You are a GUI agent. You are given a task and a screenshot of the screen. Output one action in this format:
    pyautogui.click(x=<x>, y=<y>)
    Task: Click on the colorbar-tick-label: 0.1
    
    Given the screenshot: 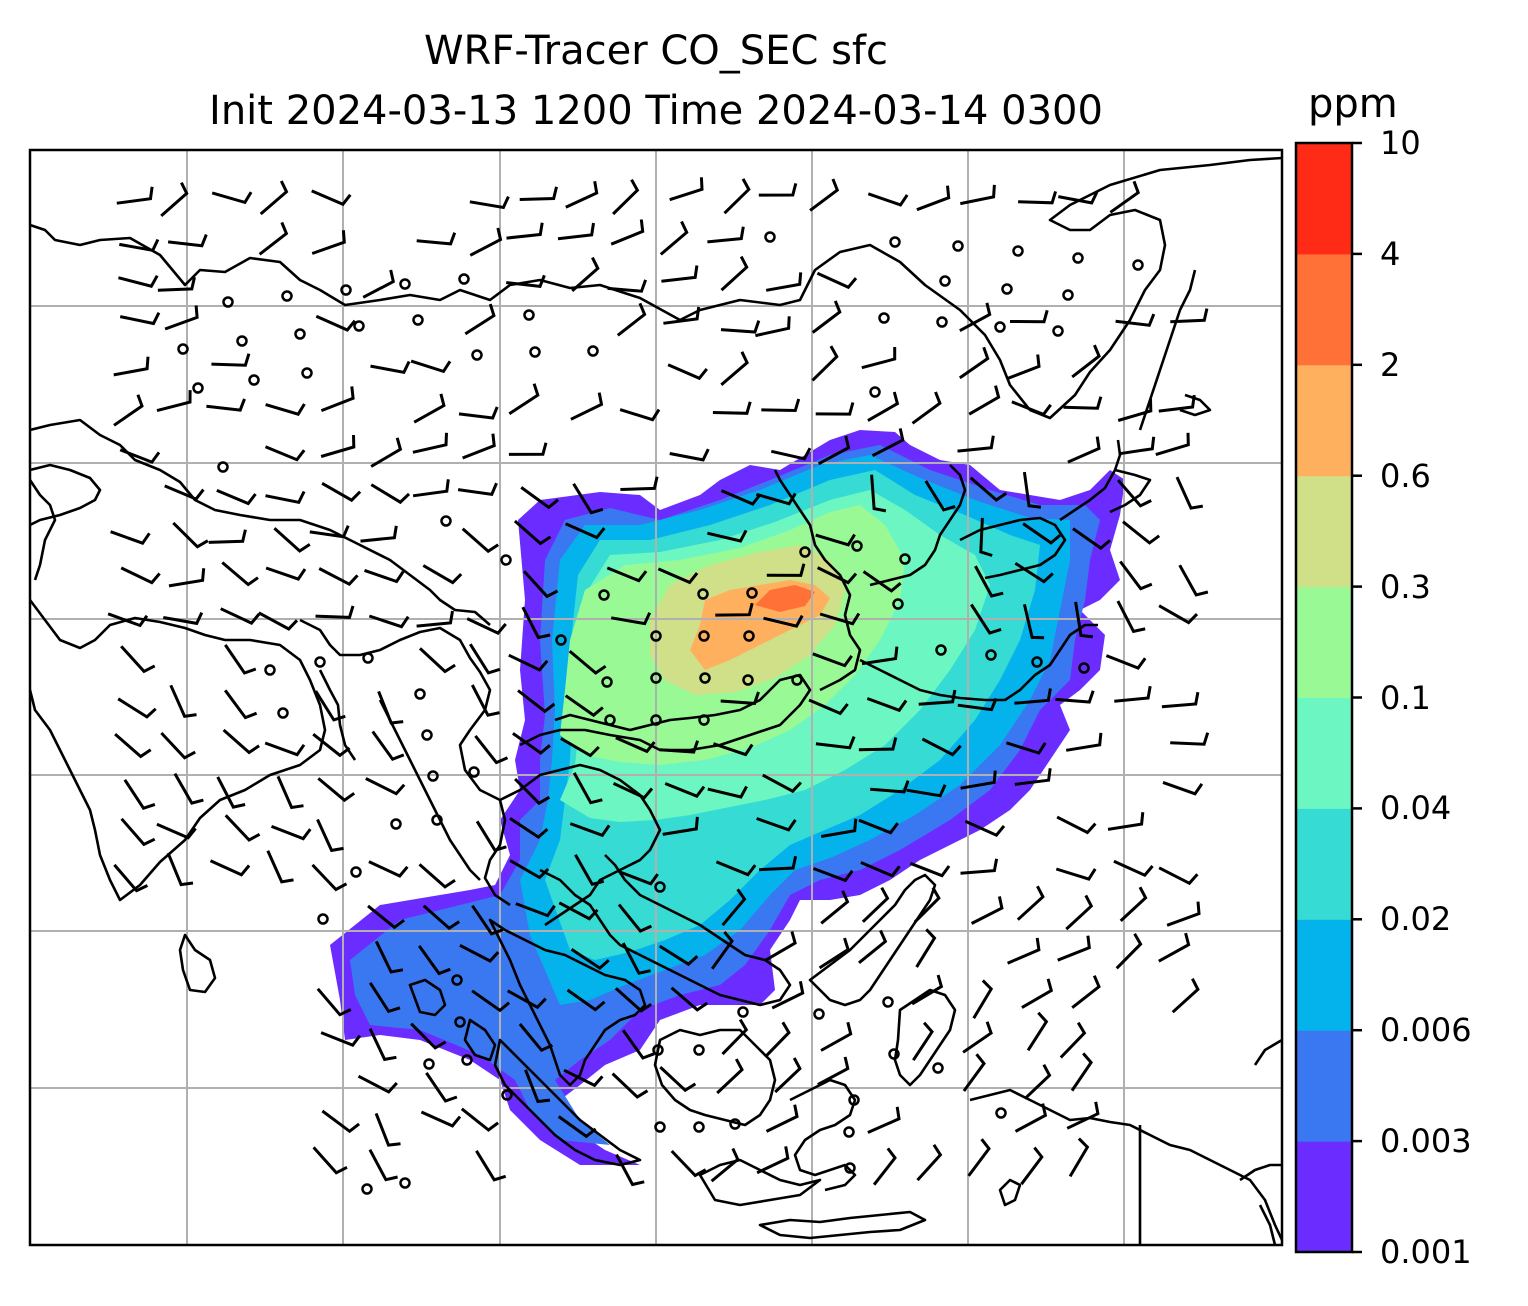 What is the action you would take?
    pyautogui.click(x=1405, y=697)
    